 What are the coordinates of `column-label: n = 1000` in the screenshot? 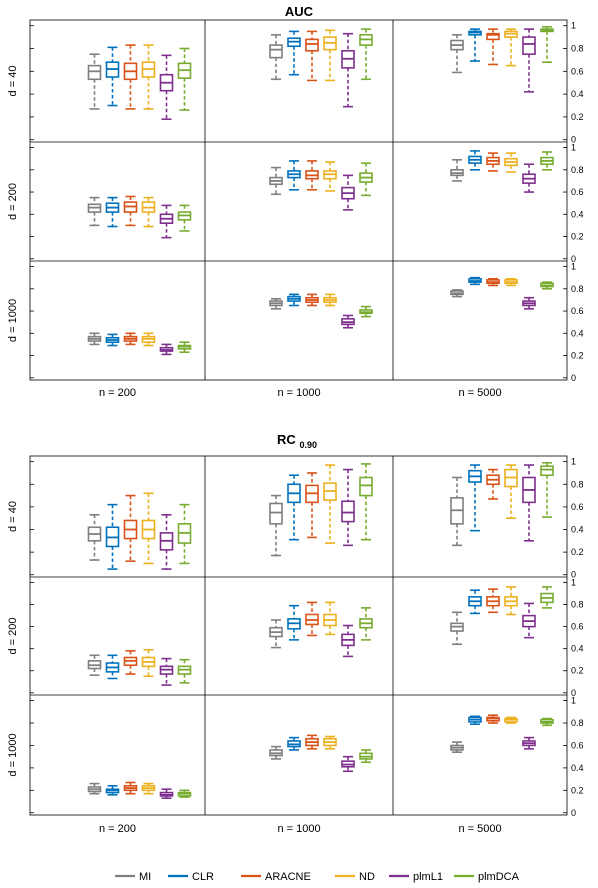 It's located at (298, 829).